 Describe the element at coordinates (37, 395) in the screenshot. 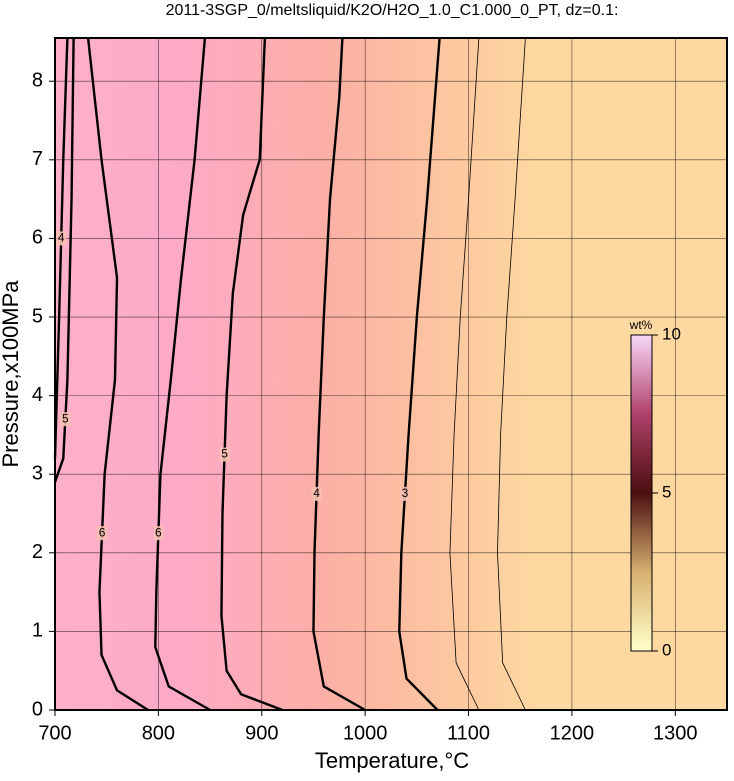

I see `y-tick-label: 4` at that location.